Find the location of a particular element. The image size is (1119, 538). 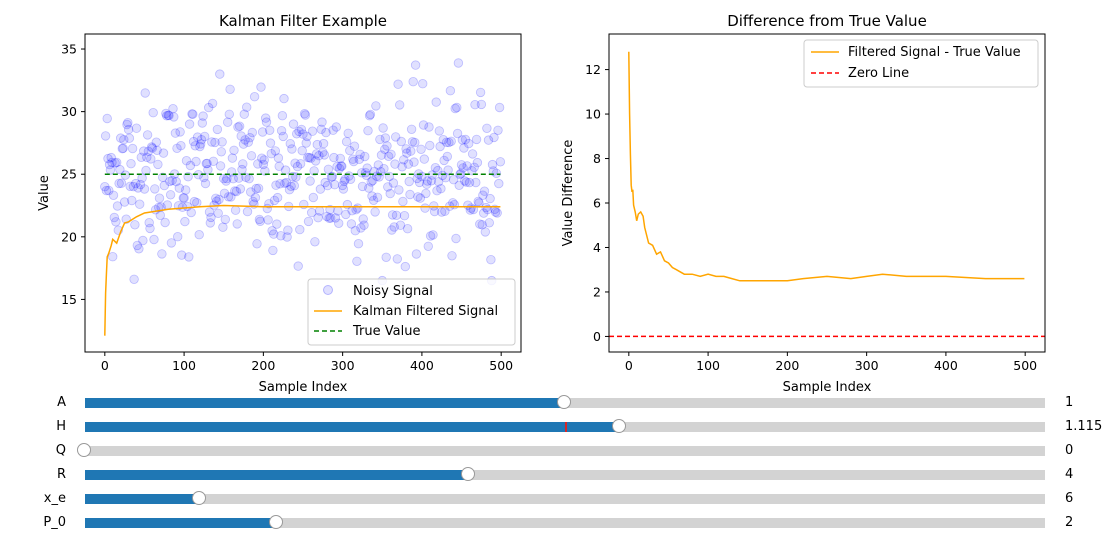

slider-r-handle is located at coordinates (468, 474).